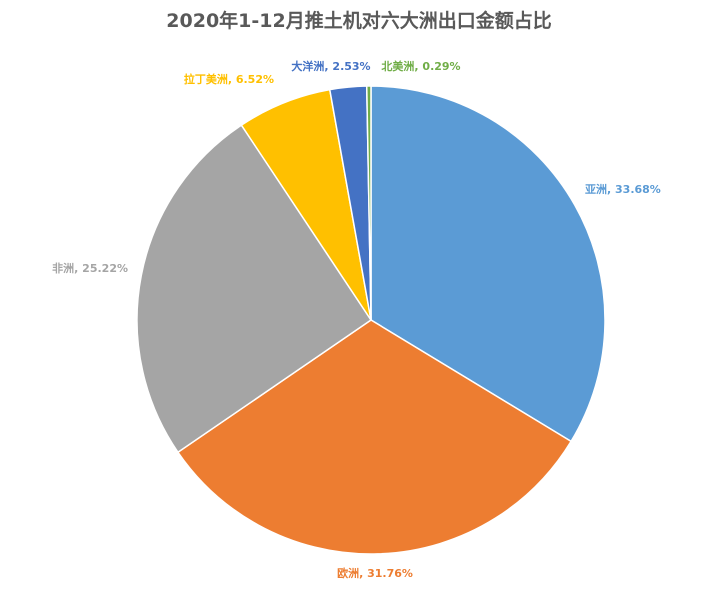 This screenshot has height=592, width=718. Describe the element at coordinates (229, 79) in the screenshot. I see `data-label-4: 拉丁美洲, 6.52%` at that location.